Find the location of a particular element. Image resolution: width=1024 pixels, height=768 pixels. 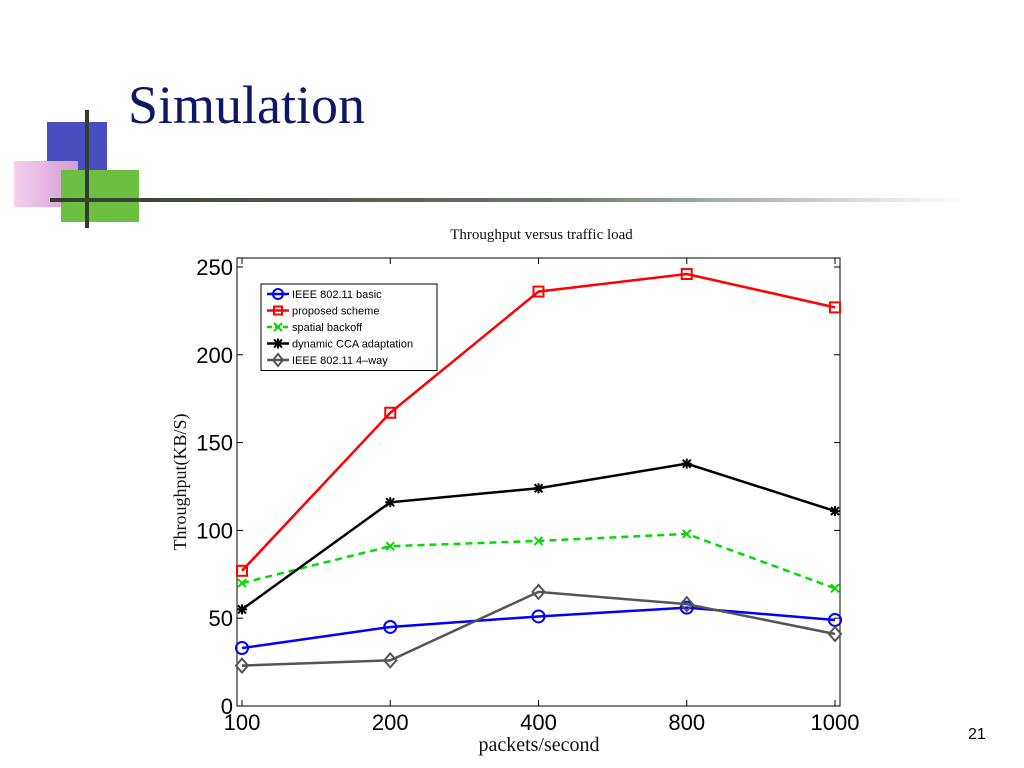

x-tick-label: 200 is located at coordinates (390, 722).